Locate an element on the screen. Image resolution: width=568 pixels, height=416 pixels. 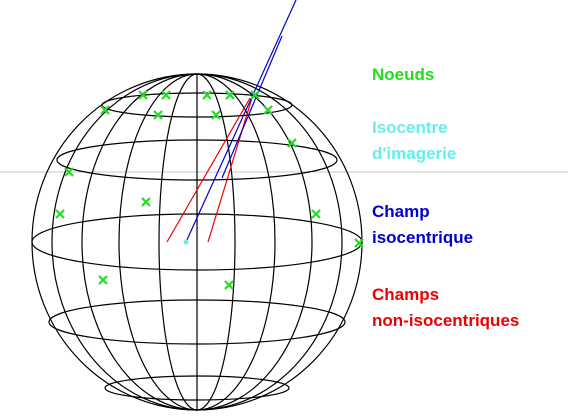
fields is located at coordinates (231, 122).